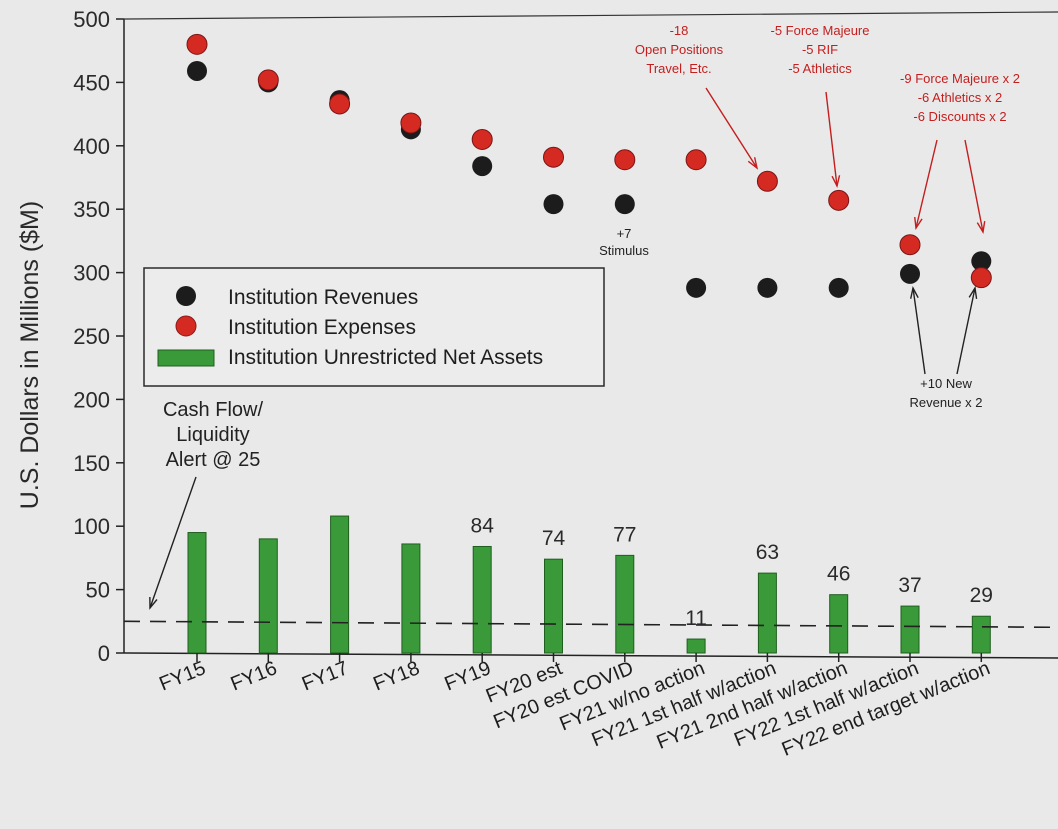 This screenshot has width=1058, height=829. What do you see at coordinates (973, 292) in the screenshot?
I see `new-revenue-arrow-b-head` at bounding box center [973, 292].